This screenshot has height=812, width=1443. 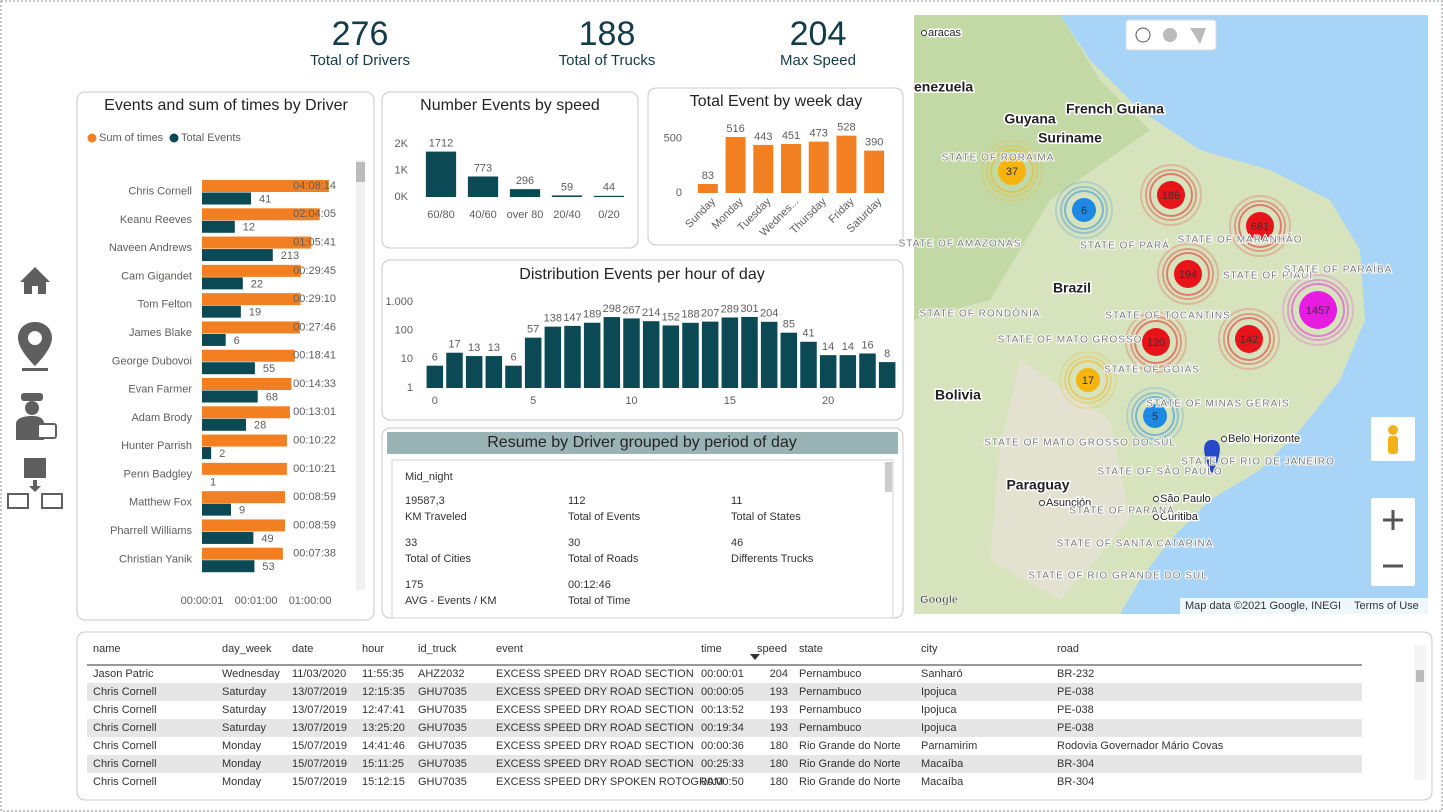 What do you see at coordinates (265, 199) in the screenshot?
I see `value-label: 41` at bounding box center [265, 199].